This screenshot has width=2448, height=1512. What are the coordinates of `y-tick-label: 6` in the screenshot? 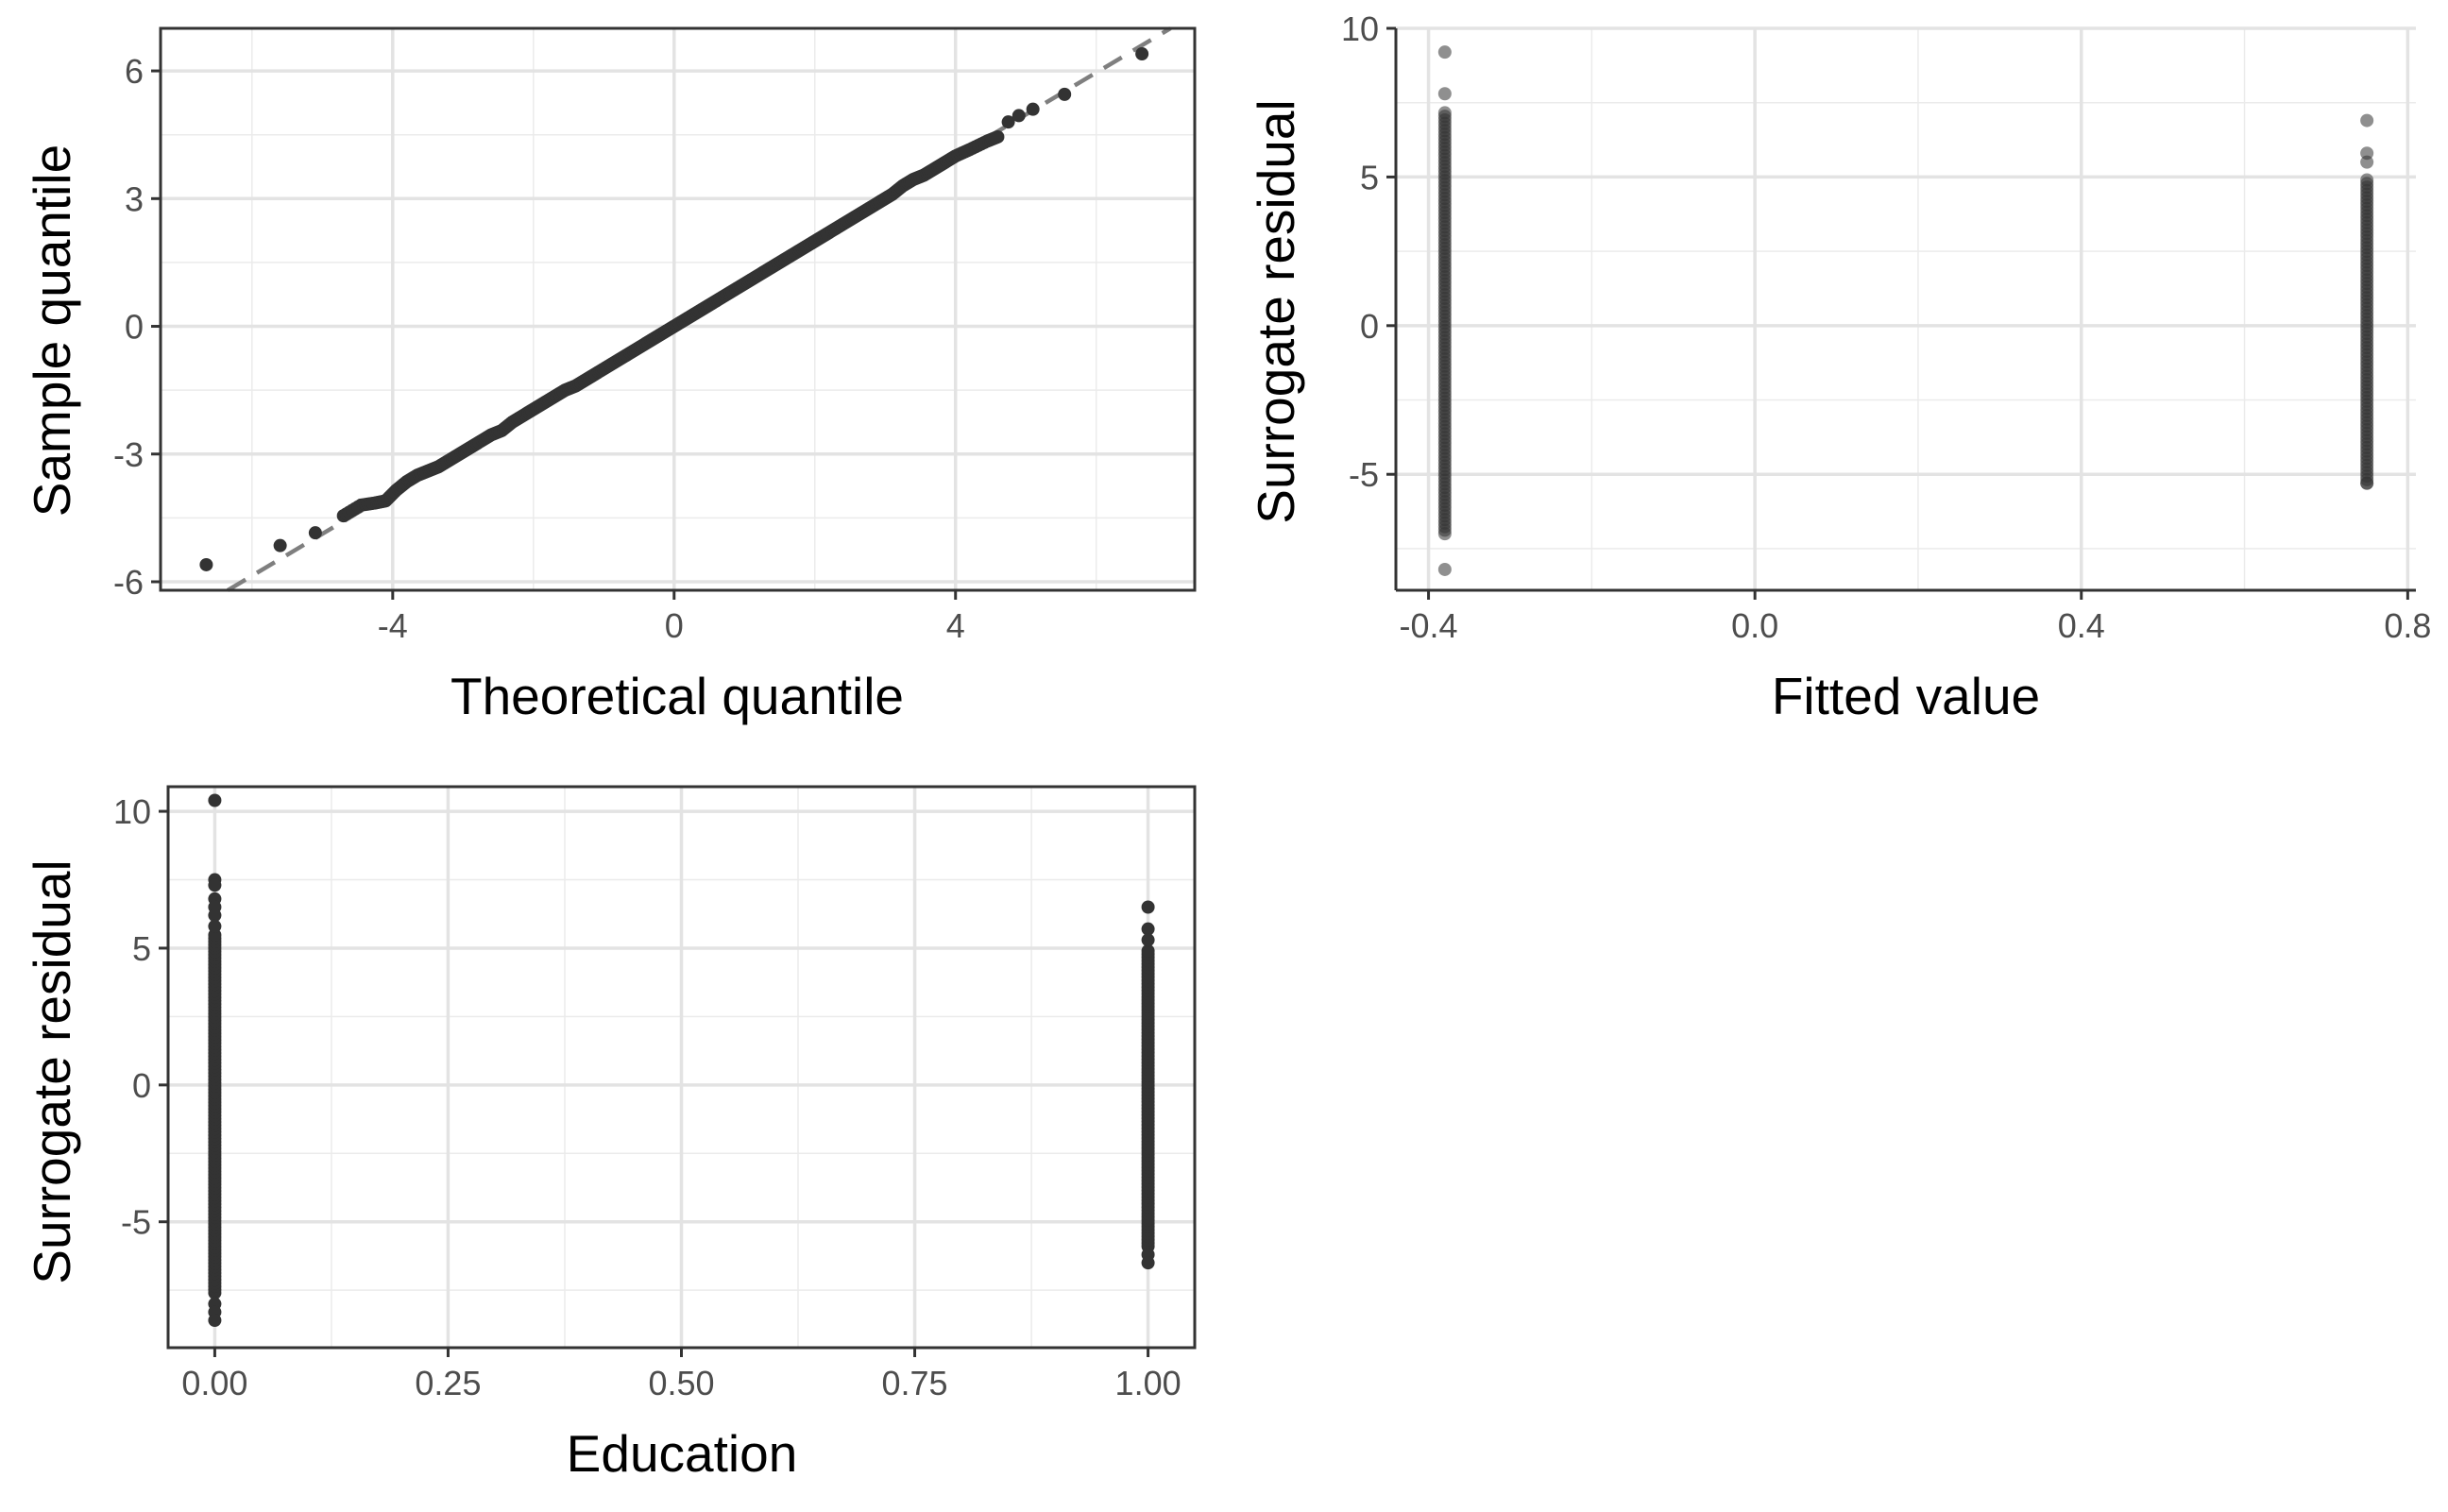 It's located at (134, 71).